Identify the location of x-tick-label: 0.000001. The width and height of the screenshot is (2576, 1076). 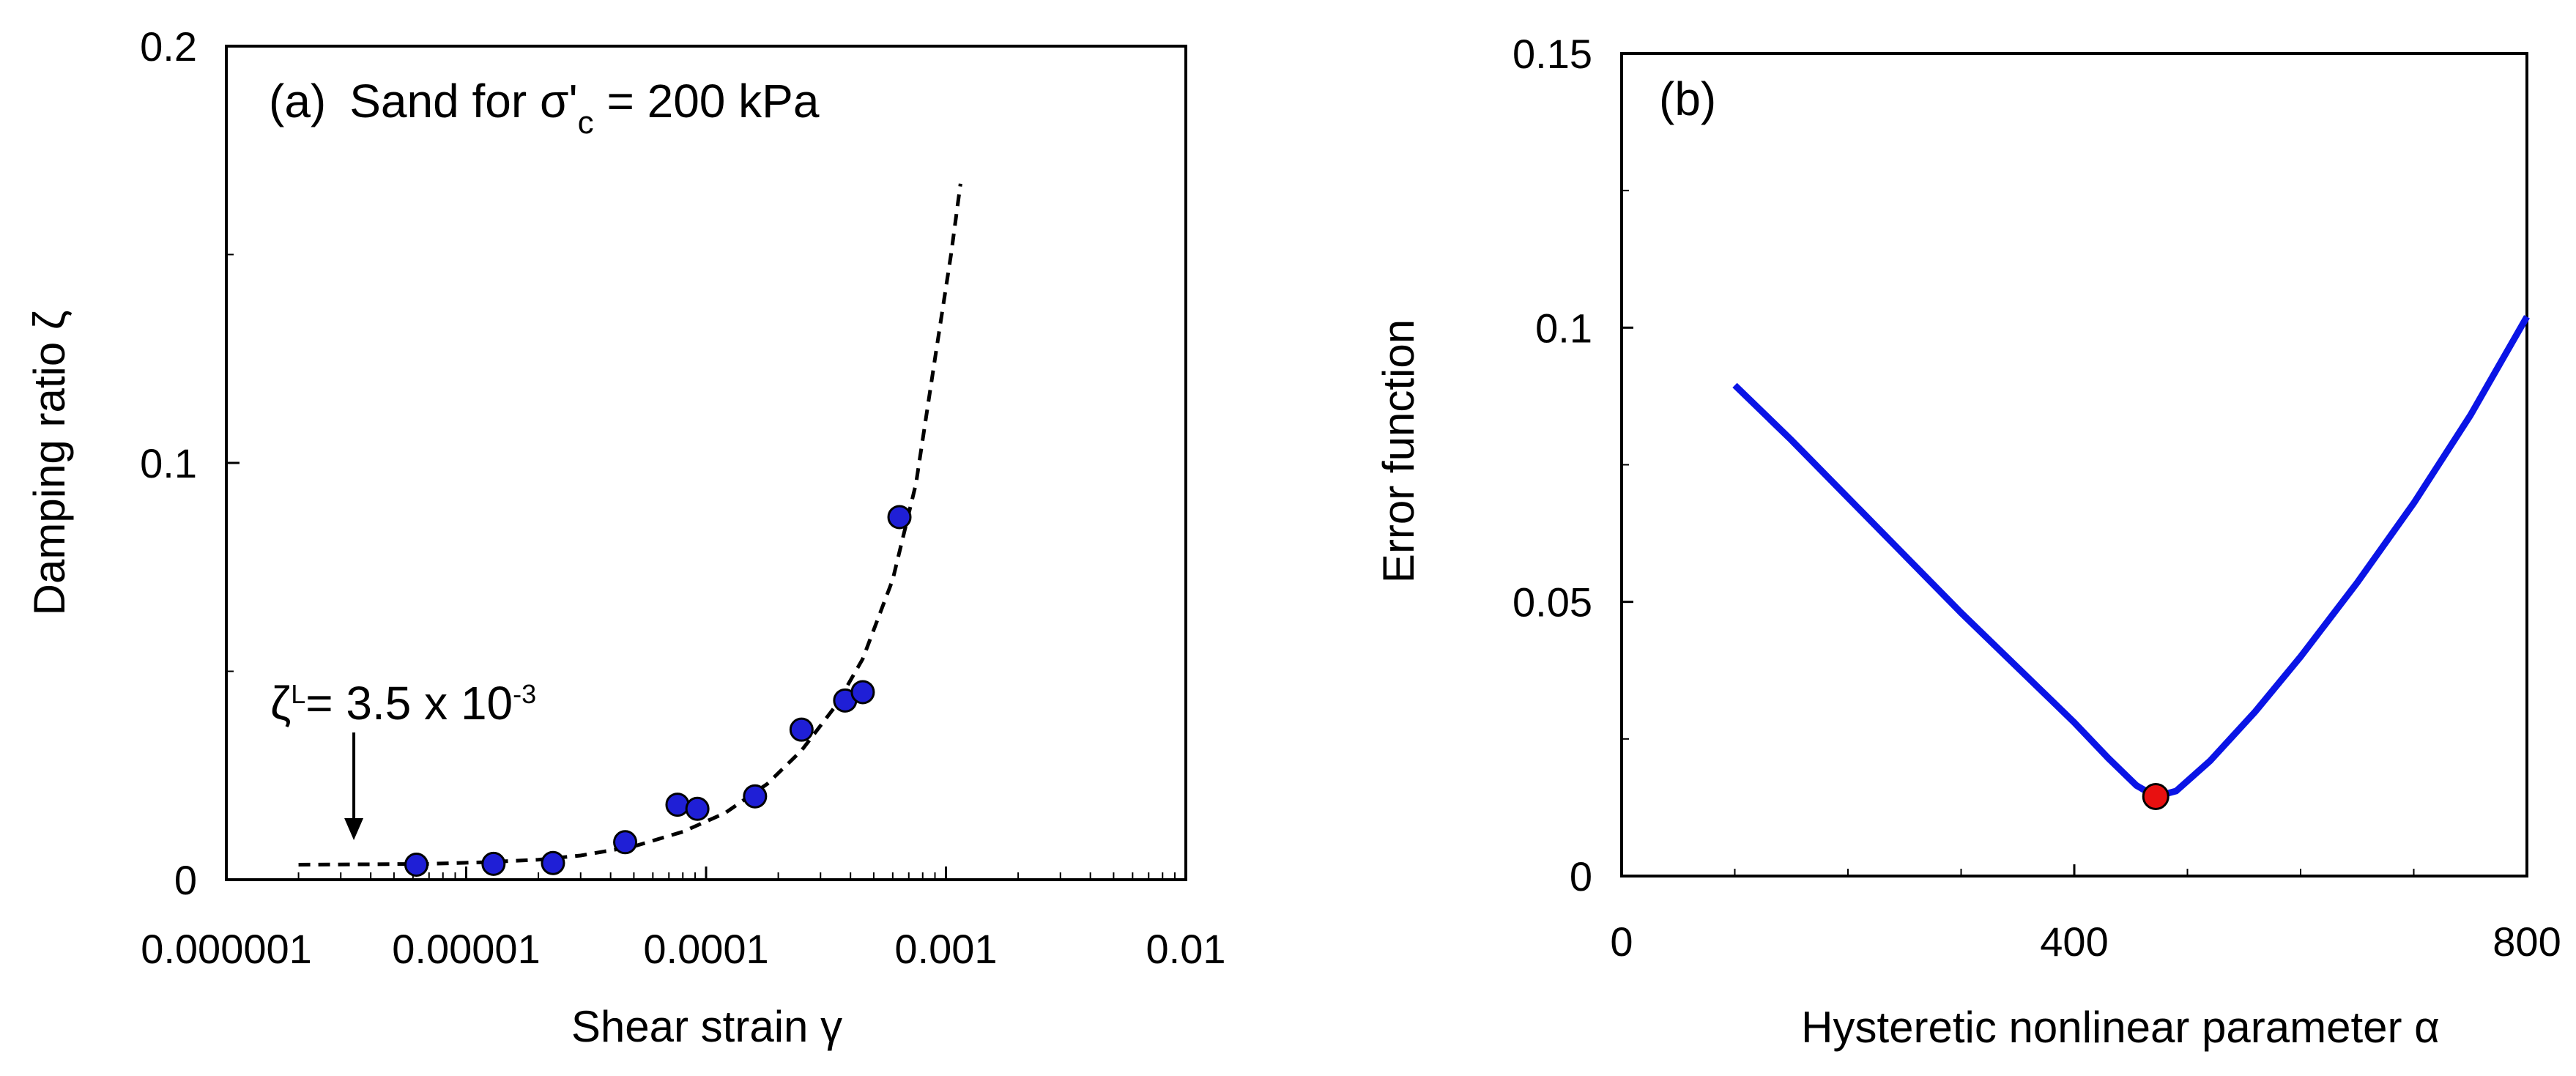
(226, 949).